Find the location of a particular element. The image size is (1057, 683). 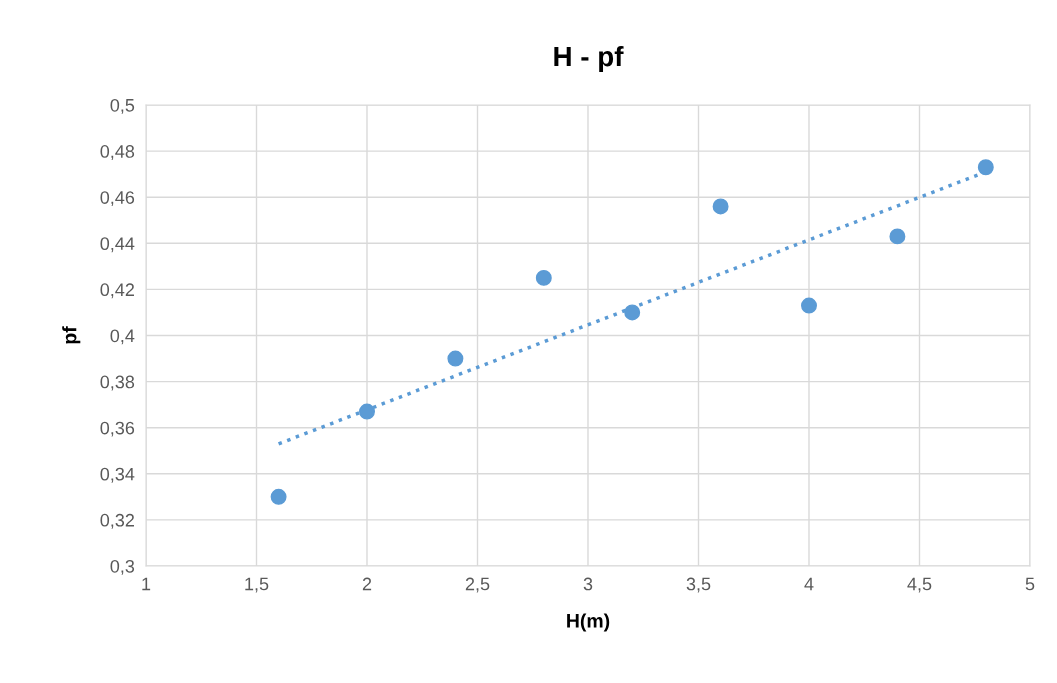

x-tick-label: 1 is located at coordinates (146, 584).